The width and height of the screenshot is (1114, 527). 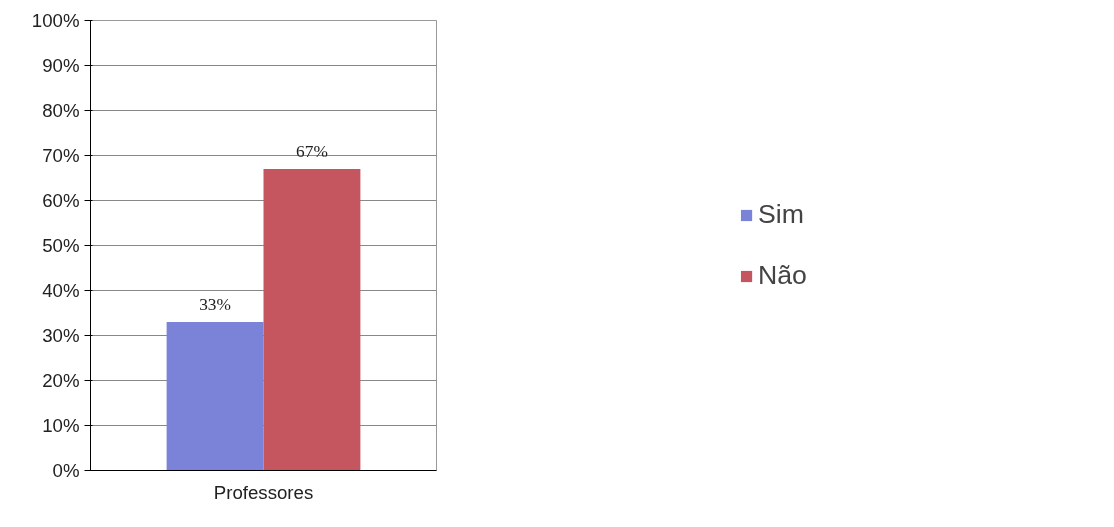 What do you see at coordinates (61, 335) in the screenshot?
I see `y-tick-label: 30%` at bounding box center [61, 335].